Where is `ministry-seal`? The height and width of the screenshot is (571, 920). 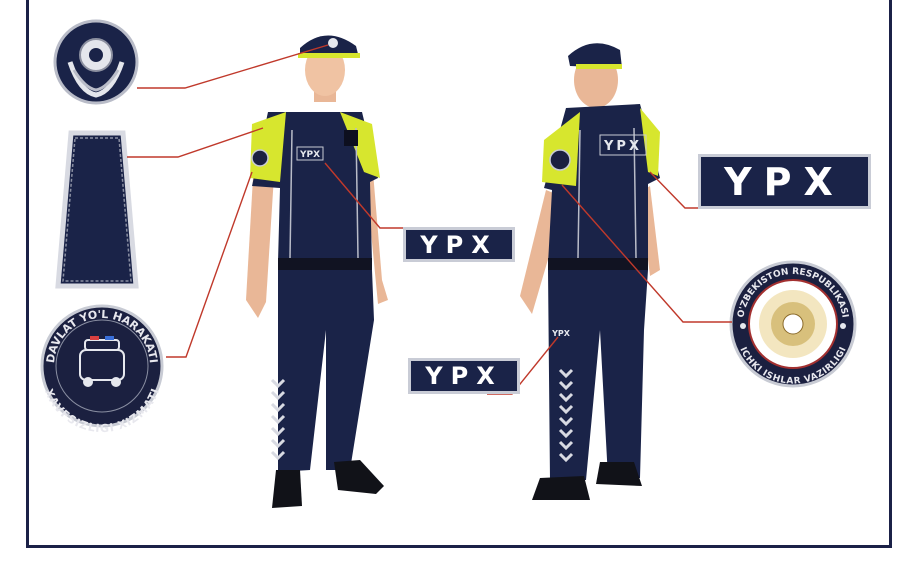
ministry-seal is located at coordinates (793, 324).